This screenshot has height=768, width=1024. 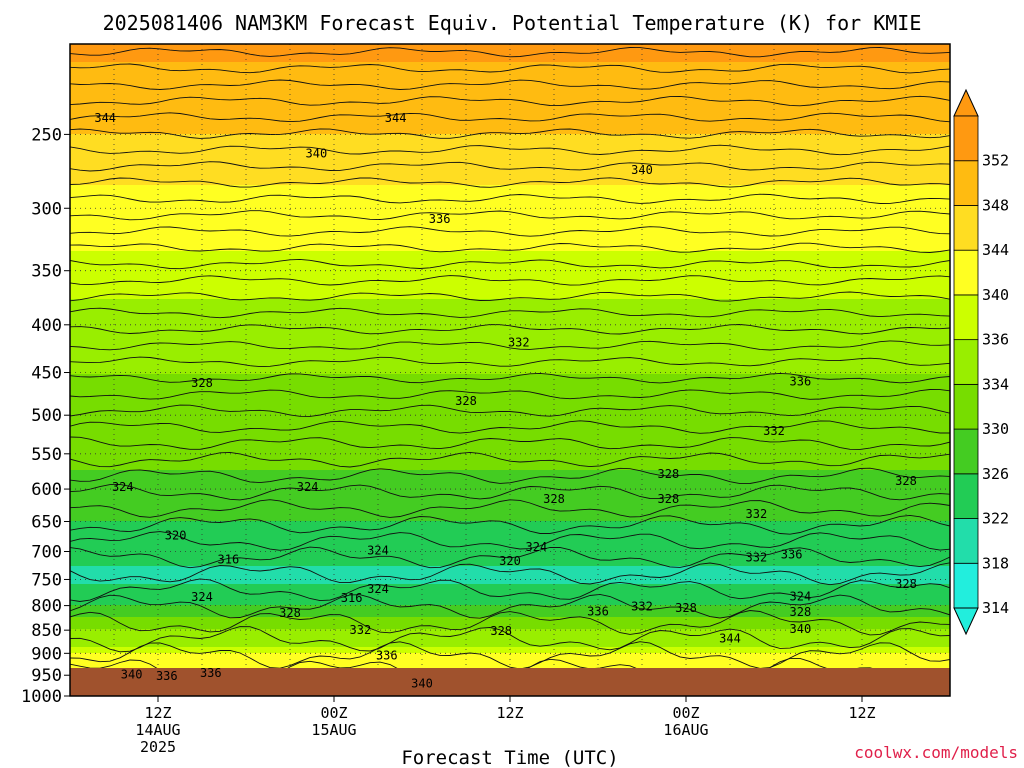 What do you see at coordinates (333, 713) in the screenshot?
I see `x-tick-label: 00Z` at bounding box center [333, 713].